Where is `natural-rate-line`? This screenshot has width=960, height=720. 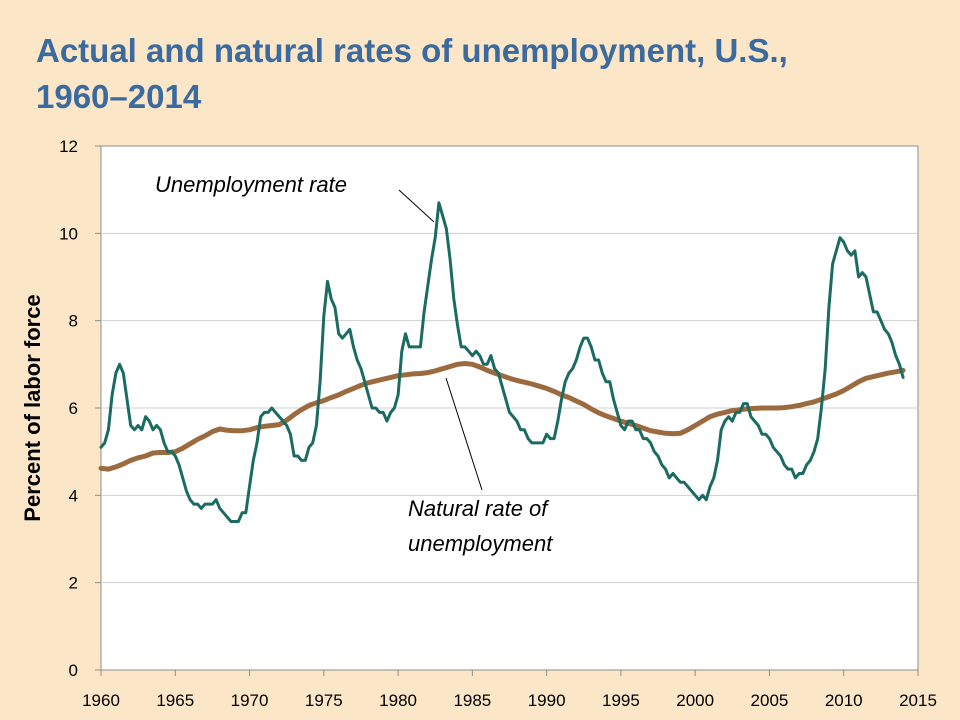
natural-rate-line is located at coordinates (502, 416).